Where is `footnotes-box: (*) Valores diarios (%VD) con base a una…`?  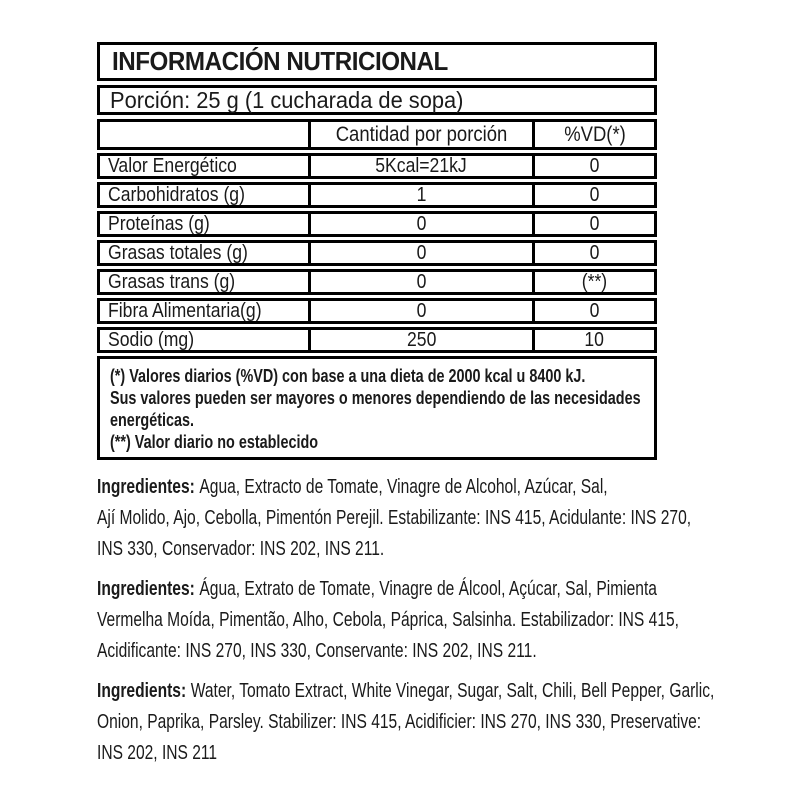 footnotes-box: (*) Valores diarios (%VD) con base a una… is located at coordinates (377, 408).